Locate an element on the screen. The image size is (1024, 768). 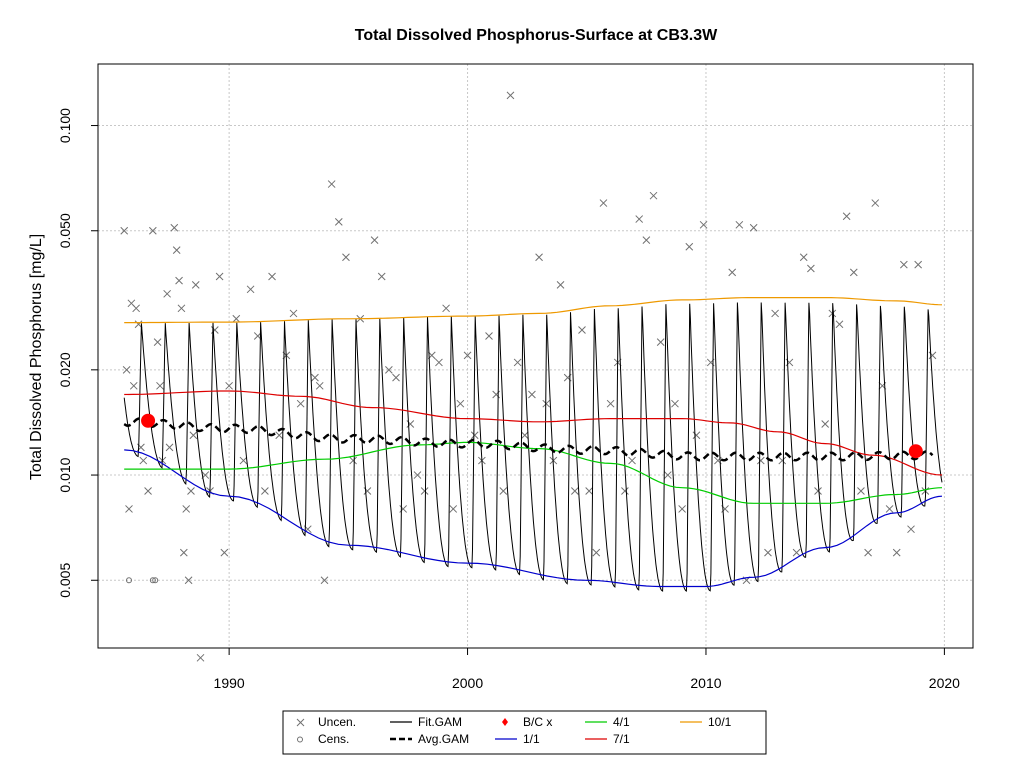
legend-label: 1/1 is located at coordinates (531, 739).